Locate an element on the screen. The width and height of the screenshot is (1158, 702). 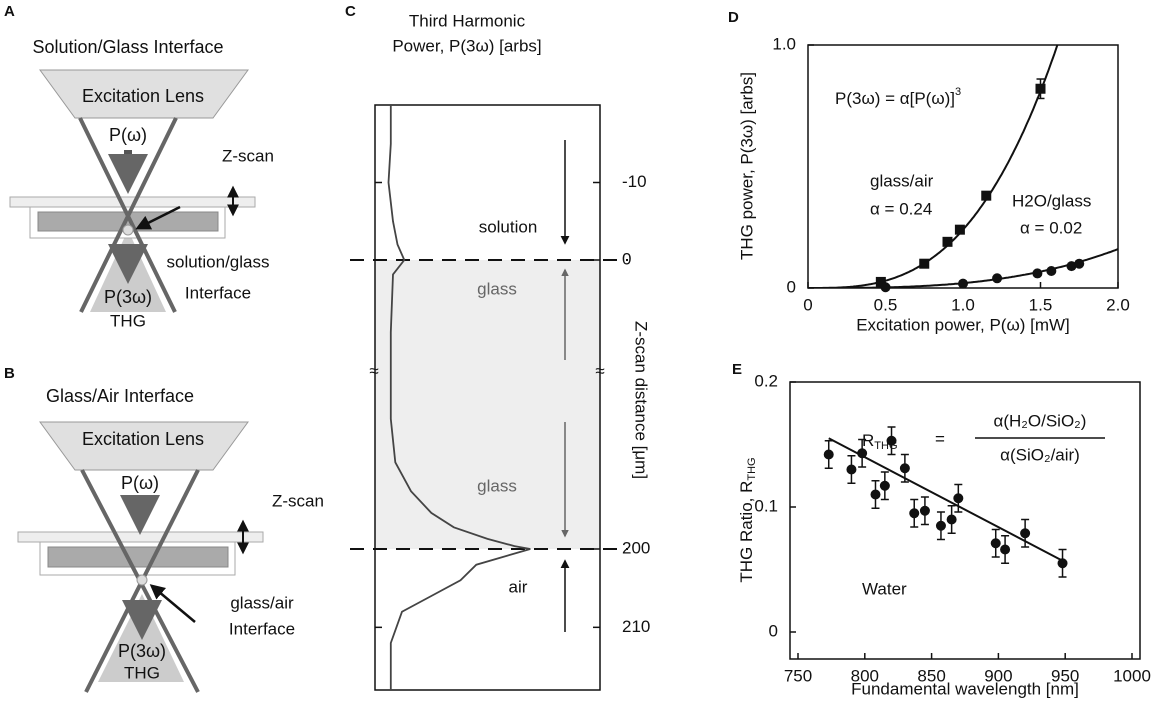
signal-label: THG is located at coordinates (142, 672).